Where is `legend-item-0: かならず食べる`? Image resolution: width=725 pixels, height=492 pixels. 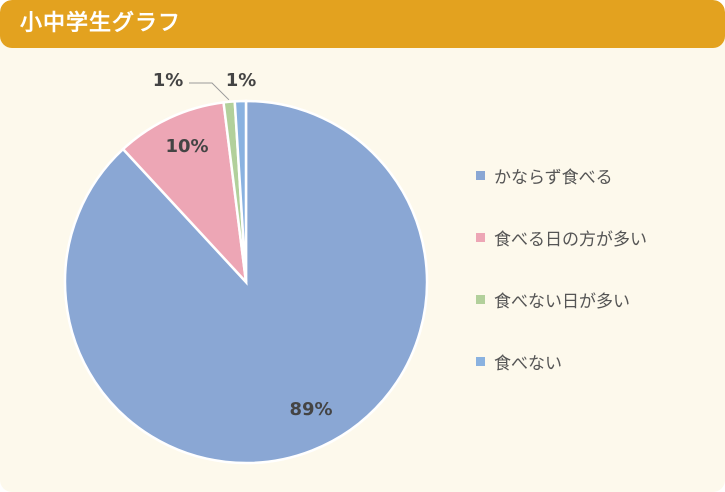 legend-item-0: かならず食べる is located at coordinates (596, 175).